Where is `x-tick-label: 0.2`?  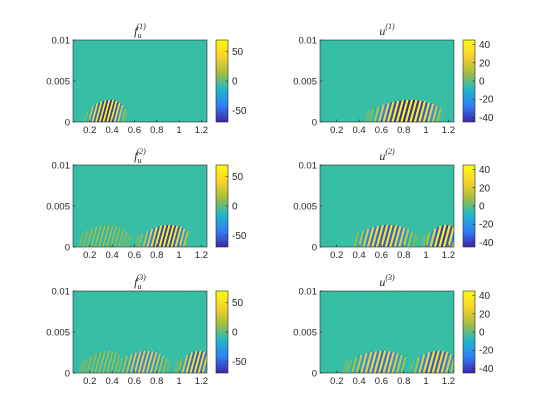
x-tick-label: 0.2 is located at coordinates (336, 255).